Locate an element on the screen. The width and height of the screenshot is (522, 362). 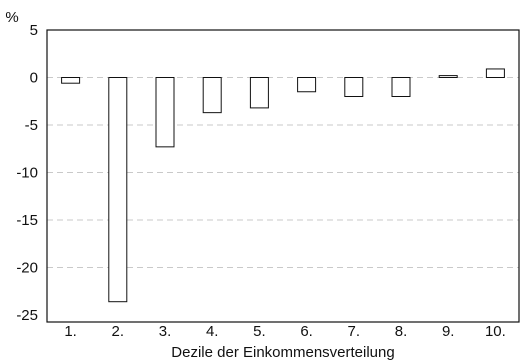
x-tick-label: 2. is located at coordinates (118, 331).